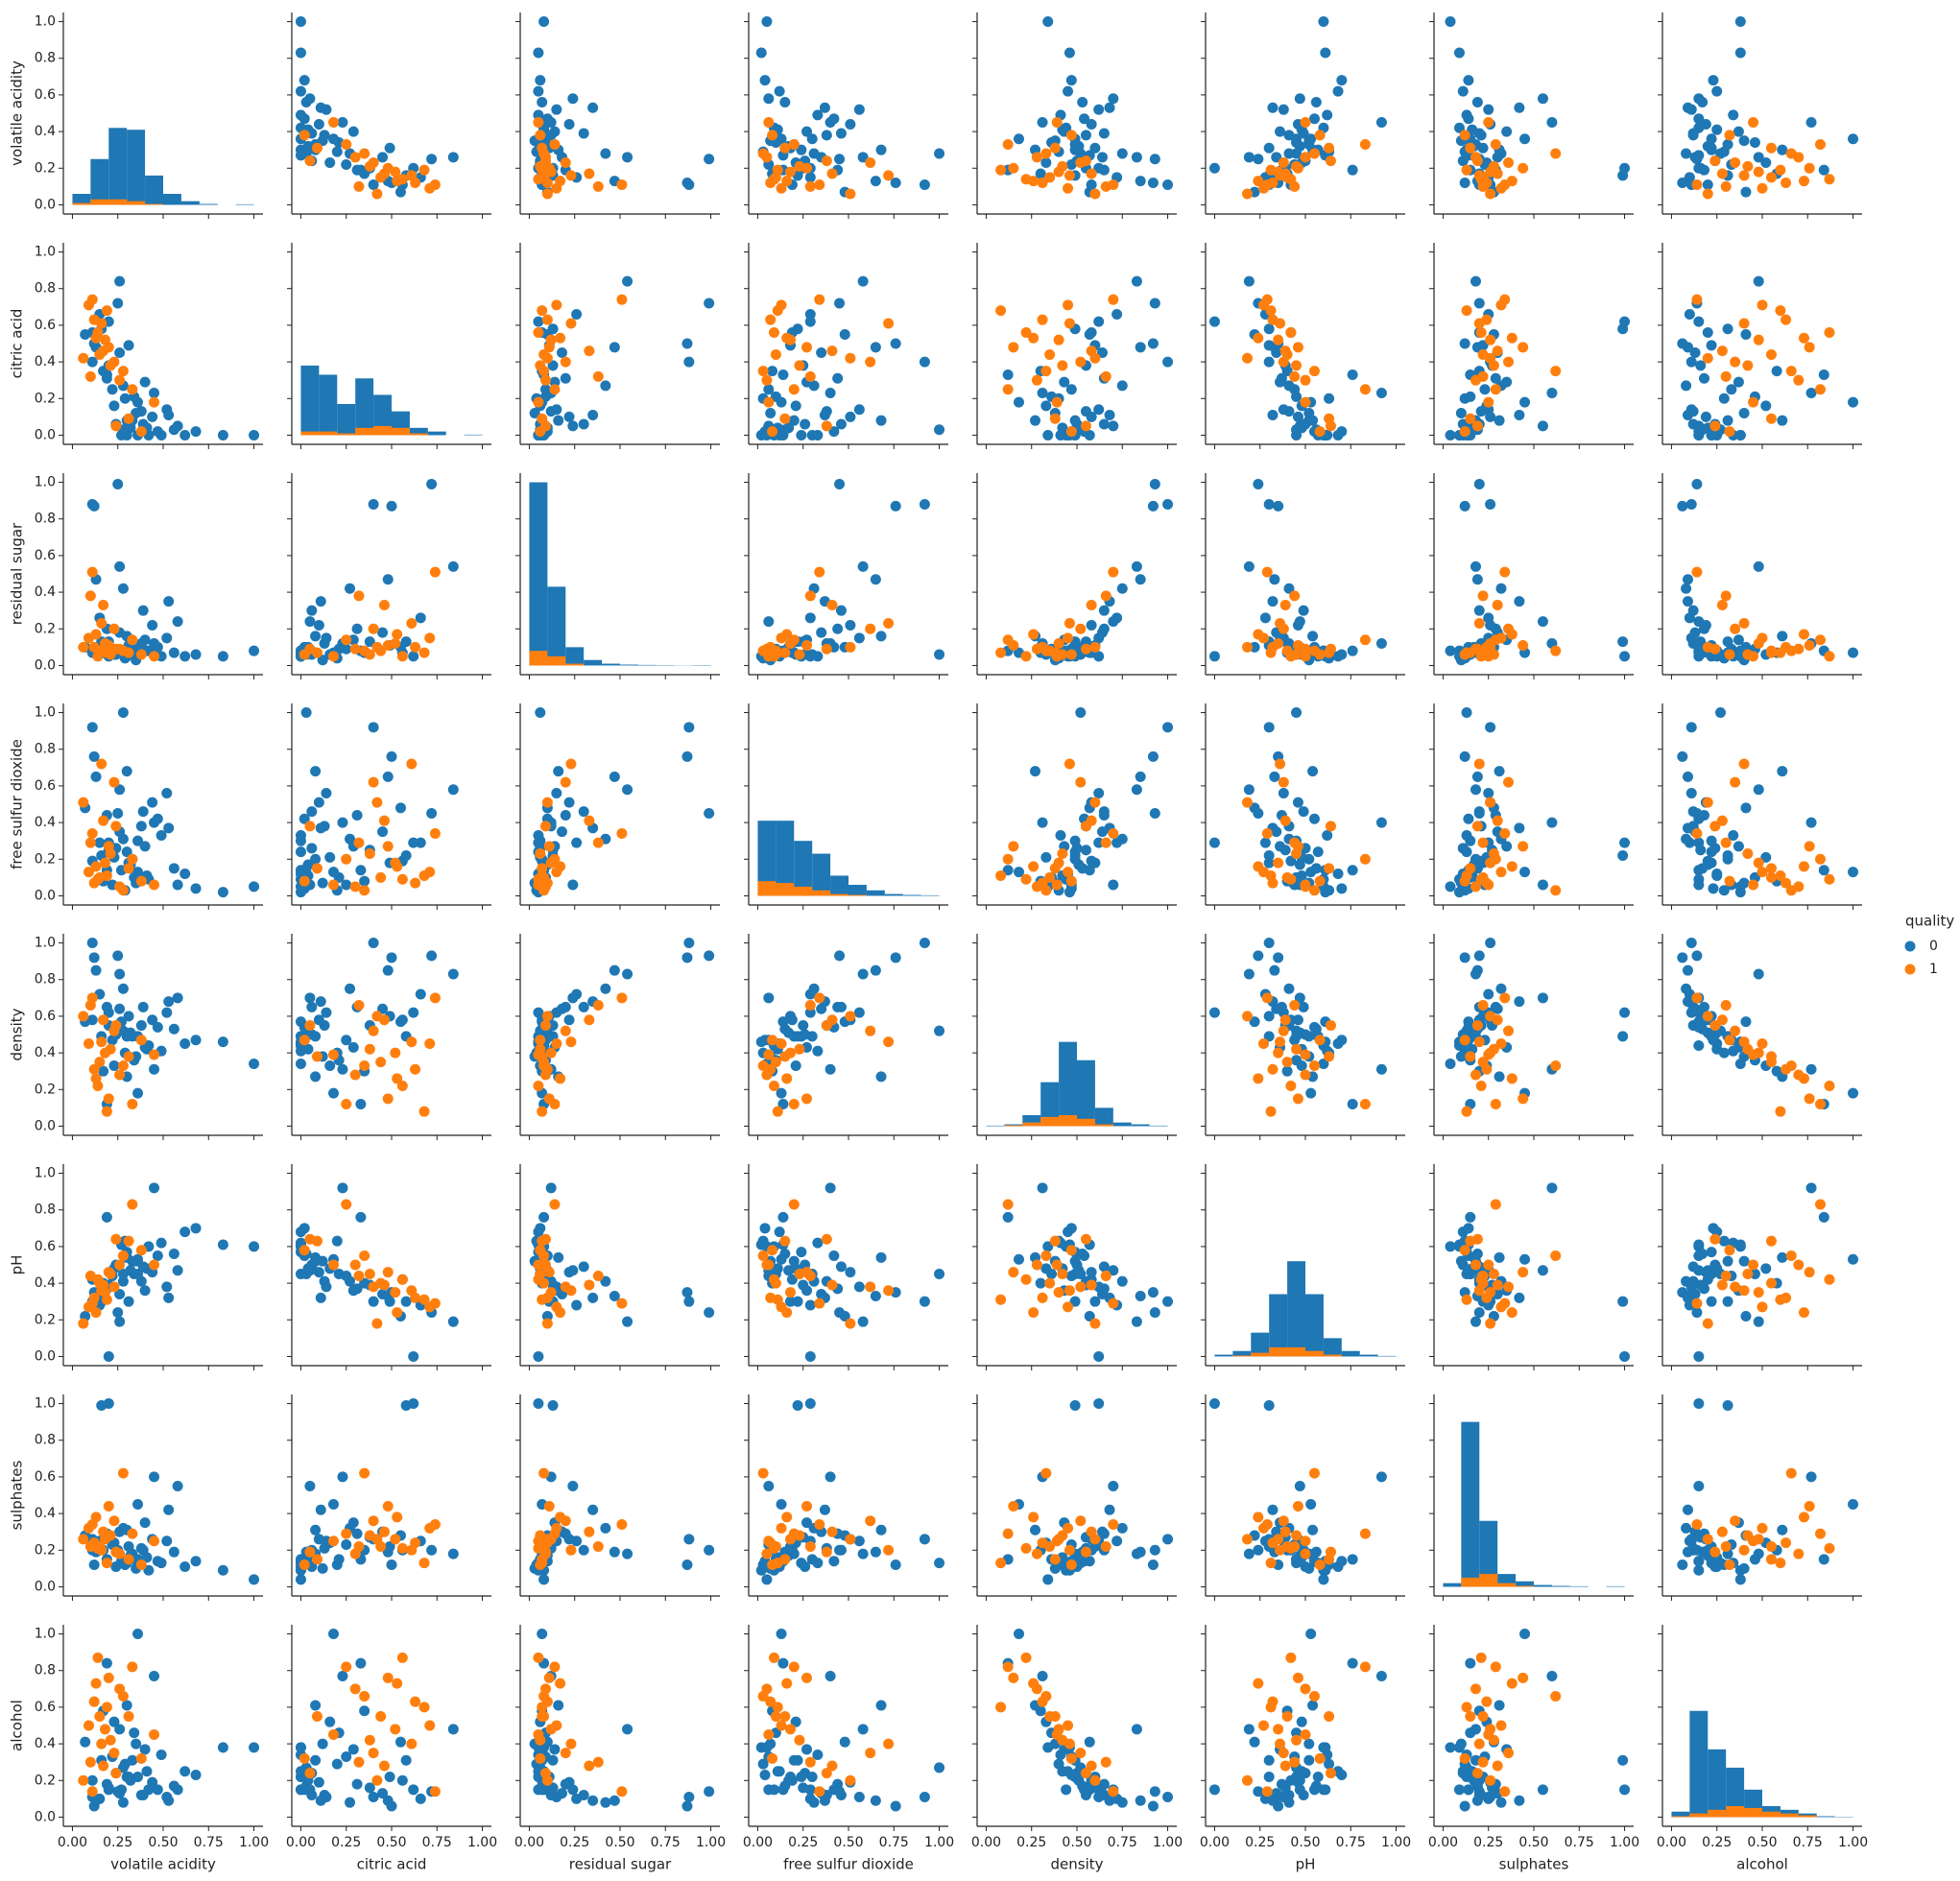 Image resolution: width=1960 pixels, height=1881 pixels. What do you see at coordinates (389, 576) in the screenshot?
I see `panel` at bounding box center [389, 576].